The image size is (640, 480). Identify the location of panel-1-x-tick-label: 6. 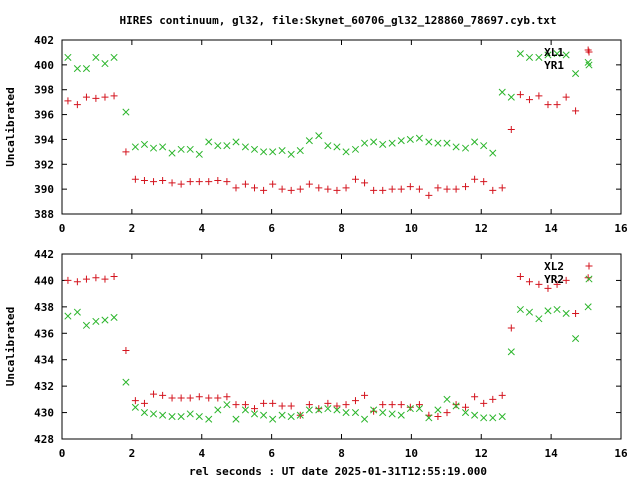
(271, 228).